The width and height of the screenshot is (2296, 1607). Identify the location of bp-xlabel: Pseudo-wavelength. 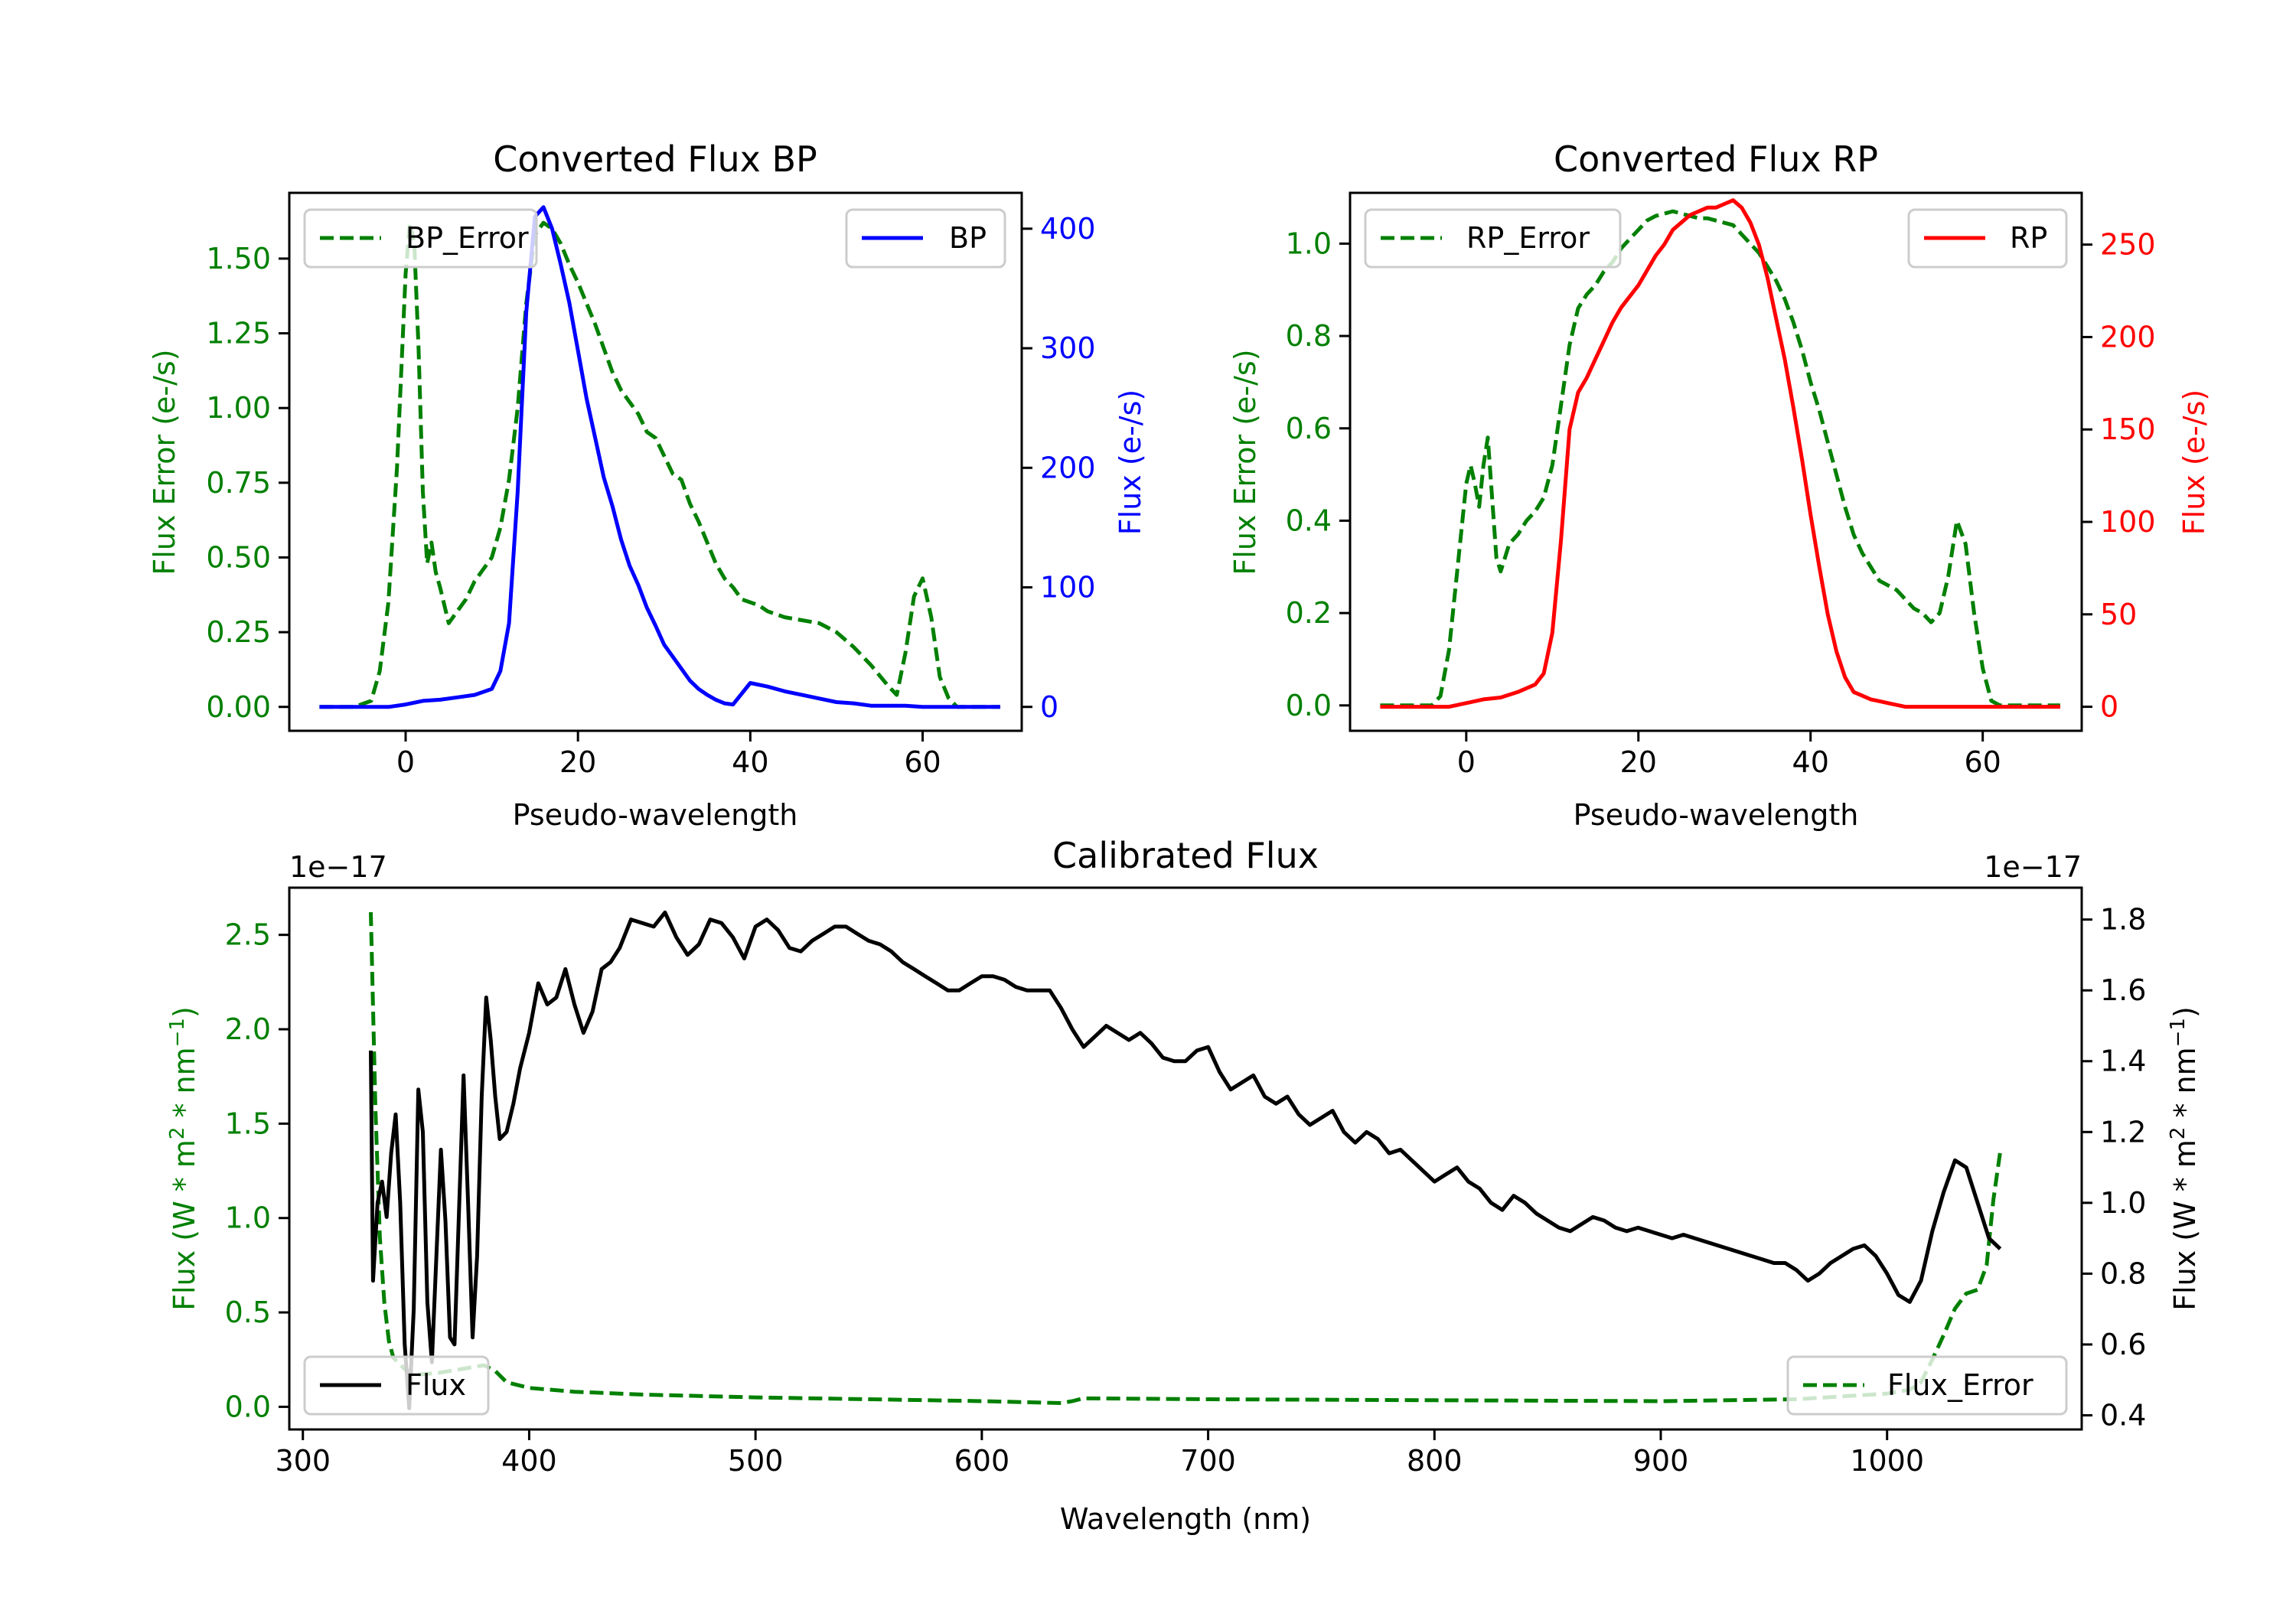
(655, 815).